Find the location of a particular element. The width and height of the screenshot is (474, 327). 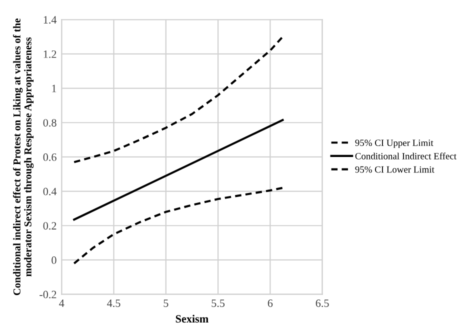

x-tick-label: 4 is located at coordinates (61, 303).